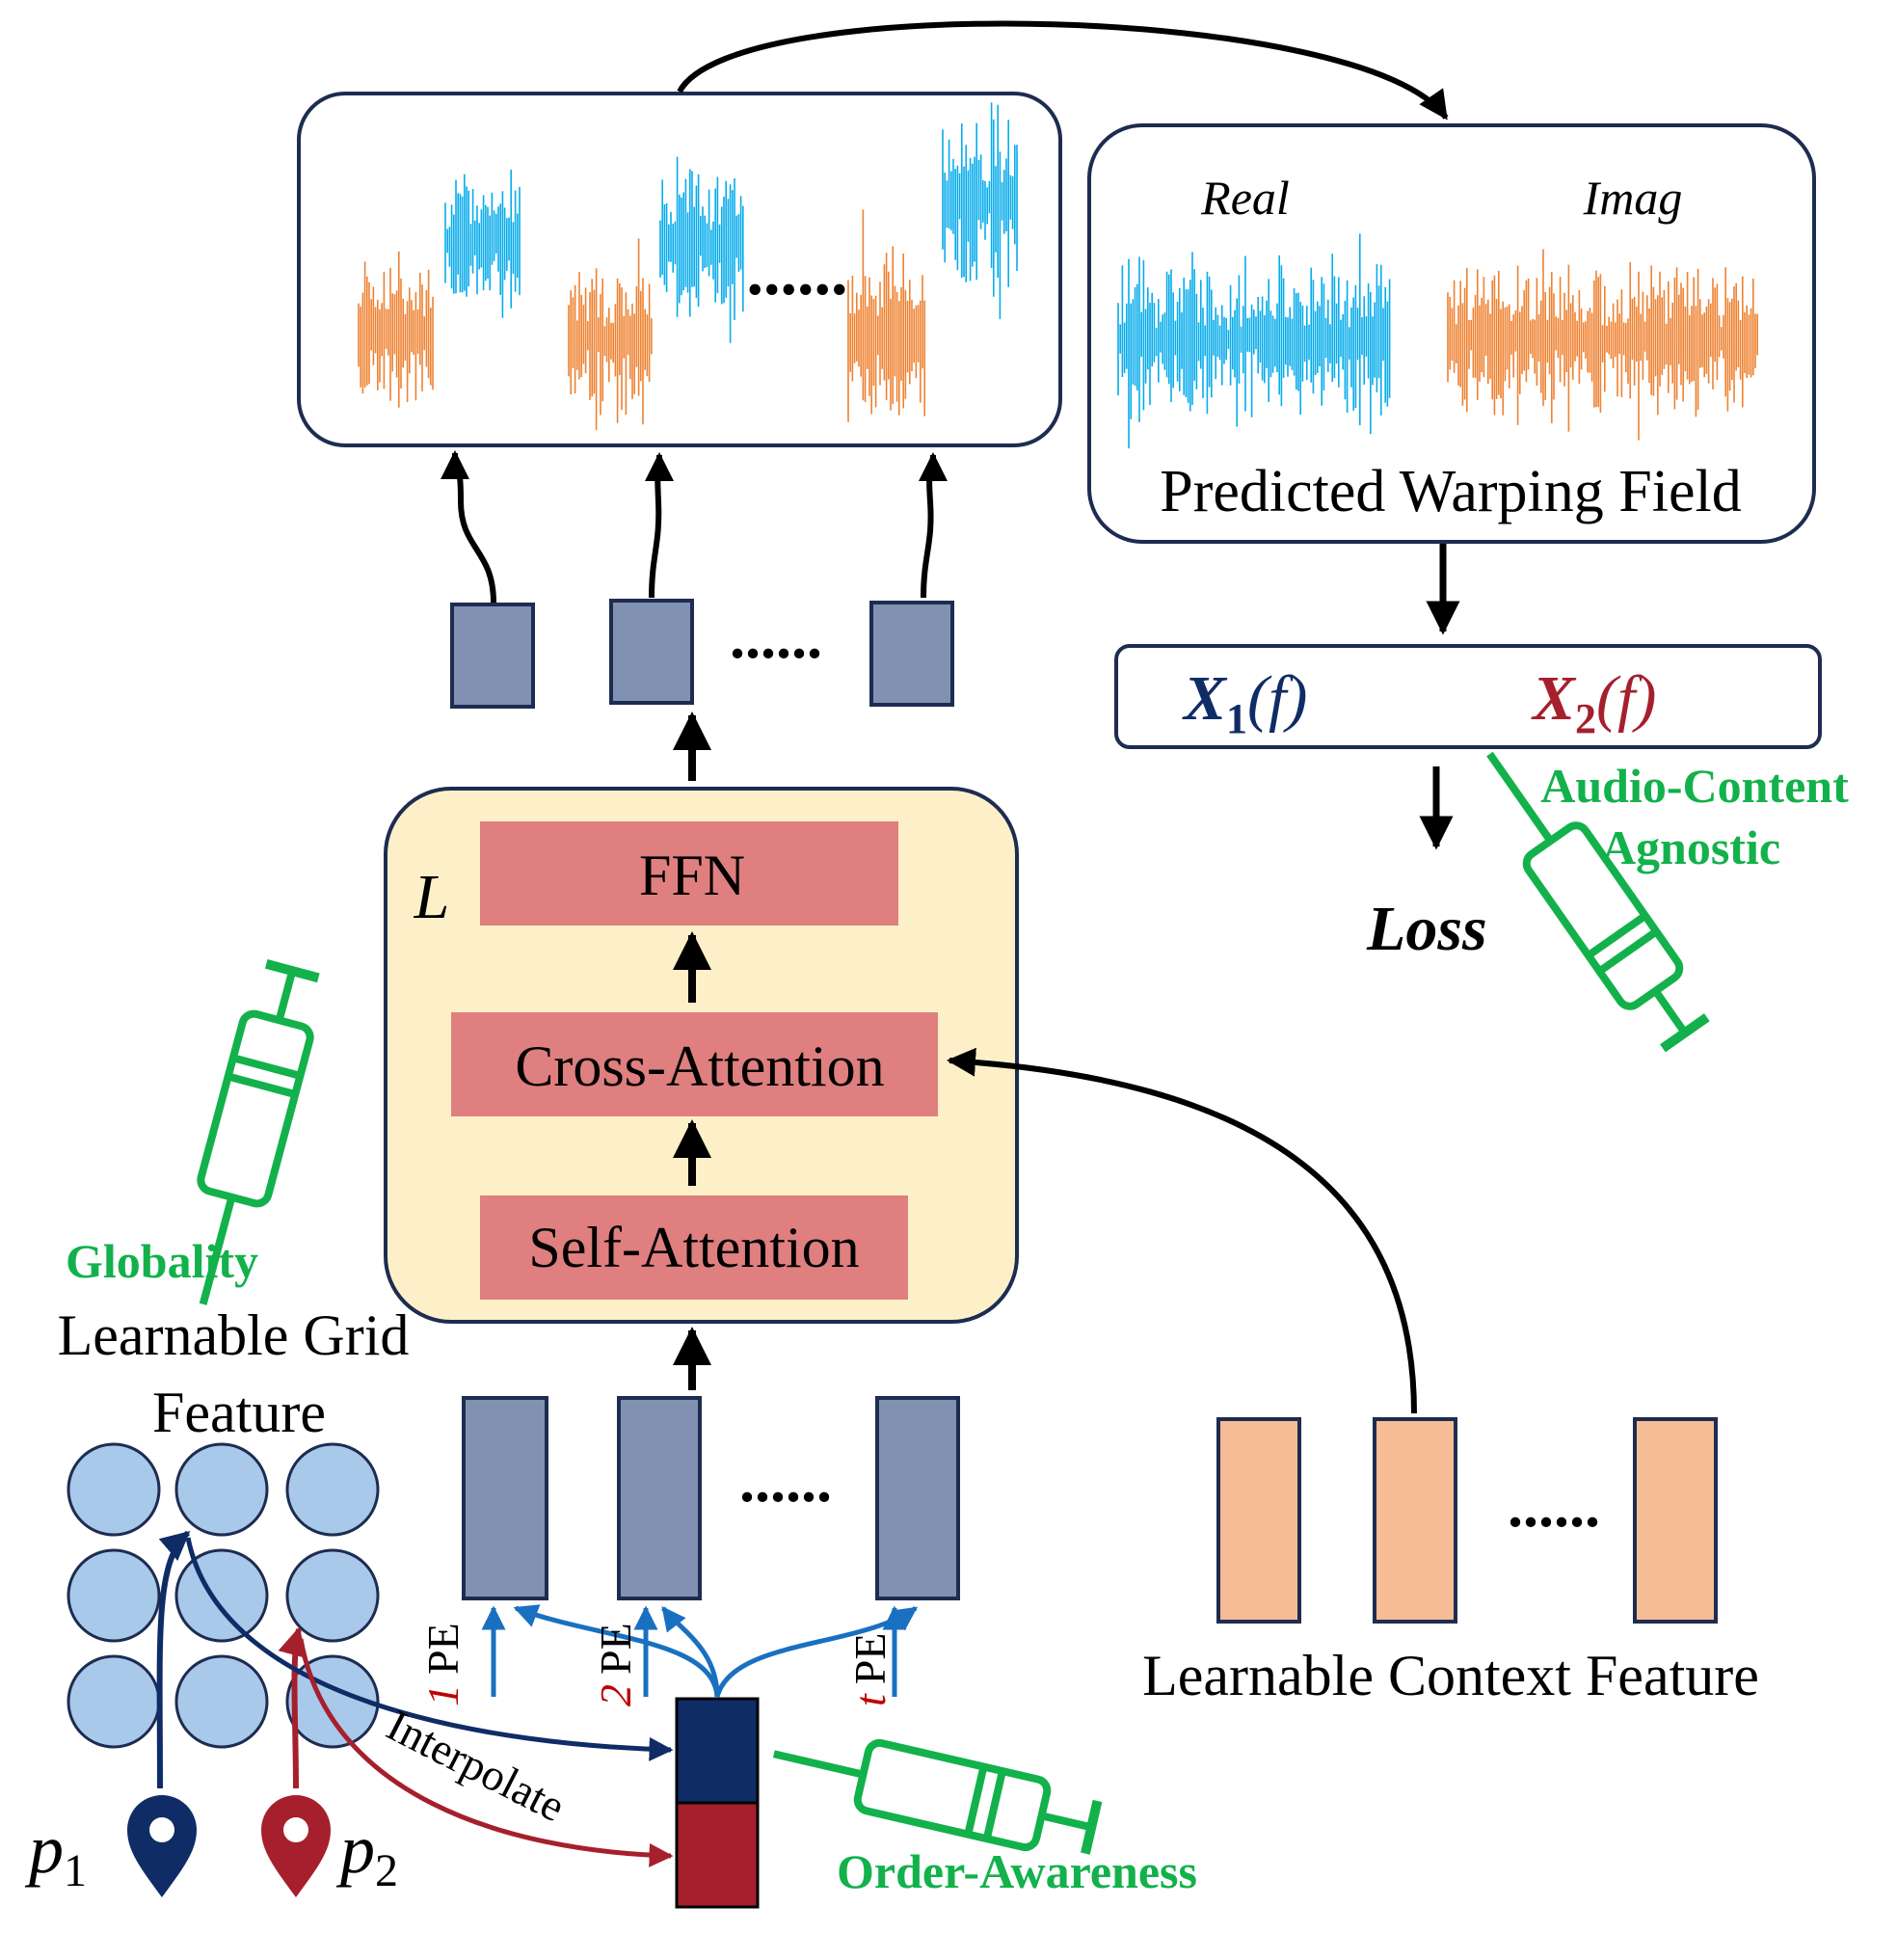 The image size is (1897, 1960). Describe the element at coordinates (1602, 345) in the screenshot. I see `warping-imag-waveform` at that location.